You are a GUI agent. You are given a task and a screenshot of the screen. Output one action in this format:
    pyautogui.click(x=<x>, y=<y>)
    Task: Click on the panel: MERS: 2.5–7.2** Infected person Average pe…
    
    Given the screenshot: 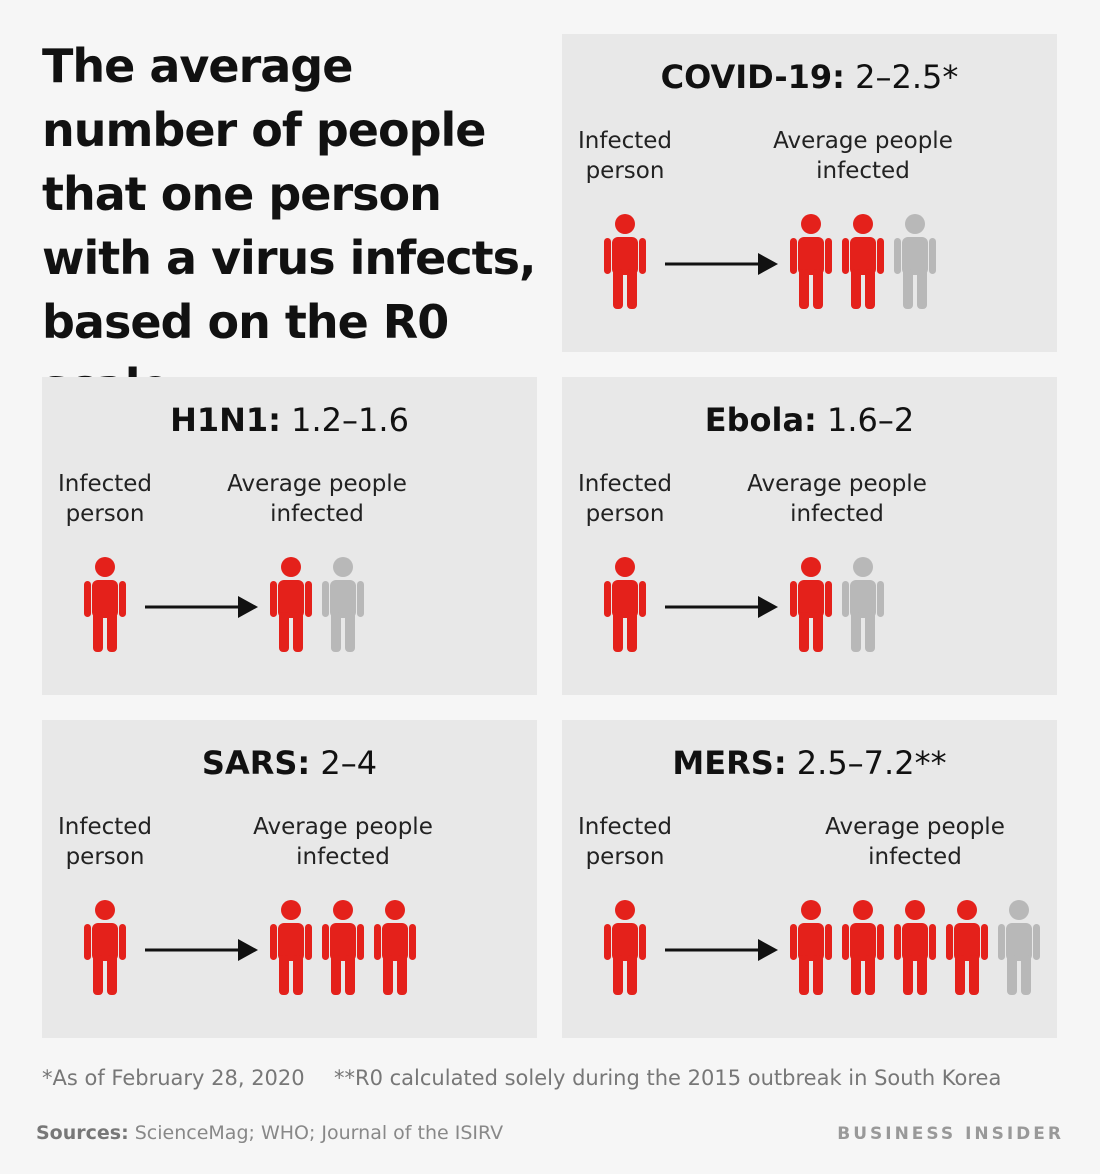 What is the action you would take?
    pyautogui.click(x=809, y=879)
    